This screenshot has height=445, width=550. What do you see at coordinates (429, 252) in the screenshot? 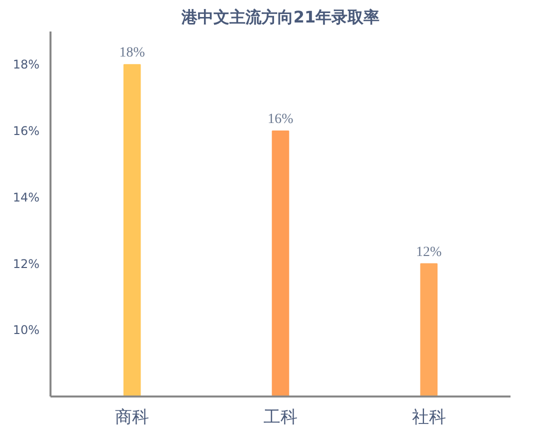
I see `data-label: 12%` at bounding box center [429, 252].